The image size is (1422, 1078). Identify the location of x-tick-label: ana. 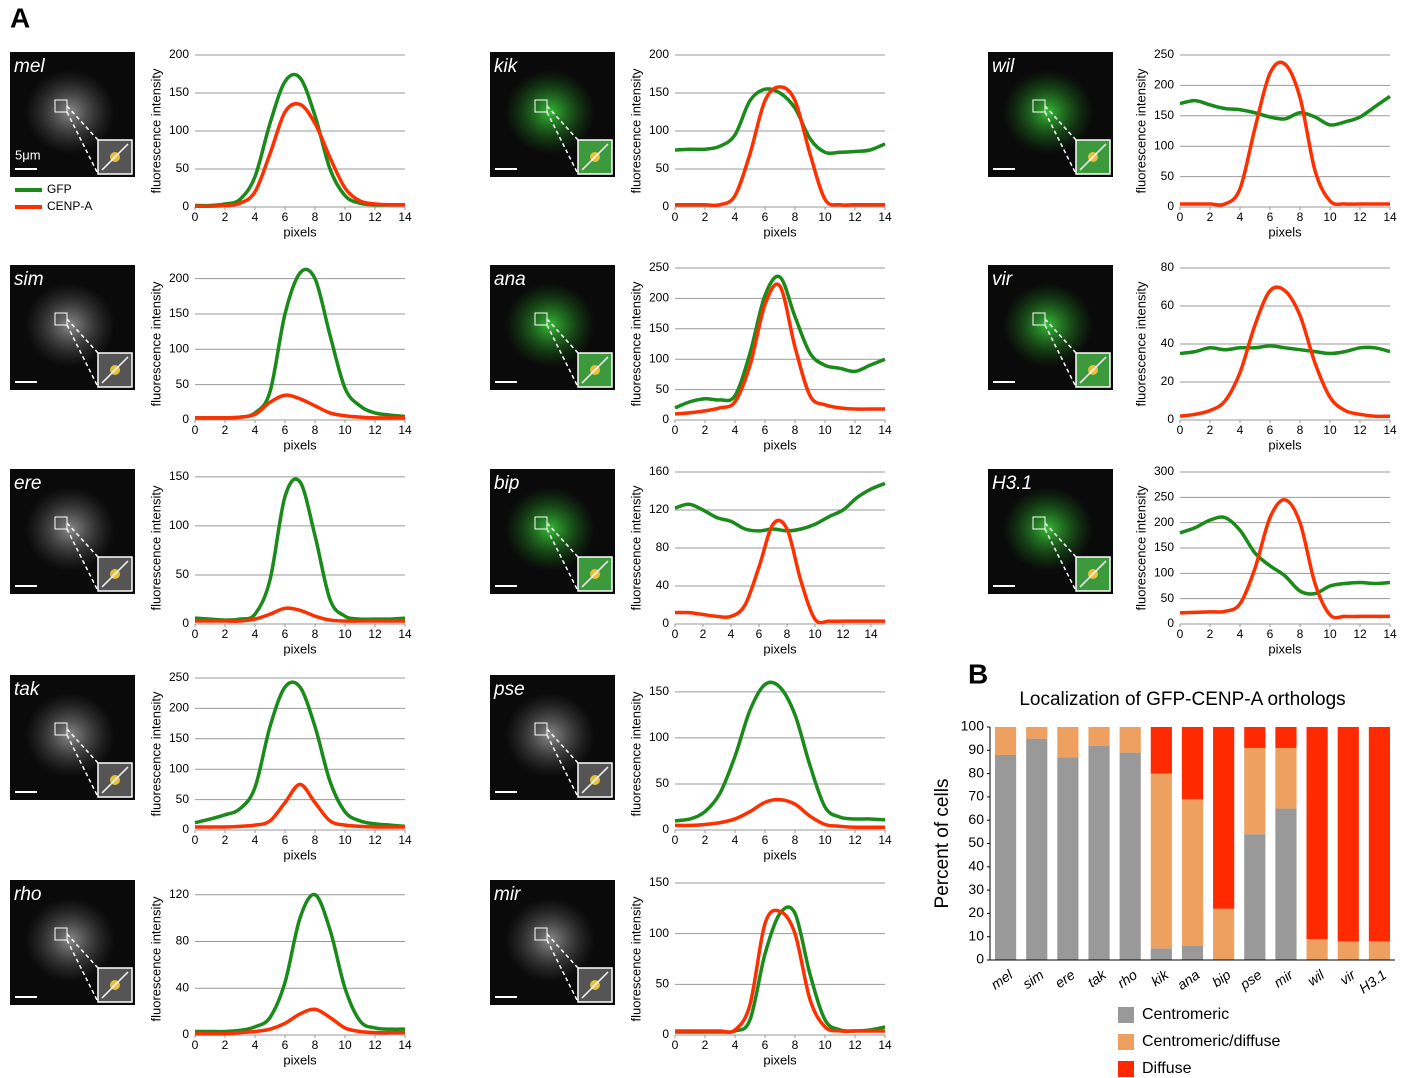
(1188, 979).